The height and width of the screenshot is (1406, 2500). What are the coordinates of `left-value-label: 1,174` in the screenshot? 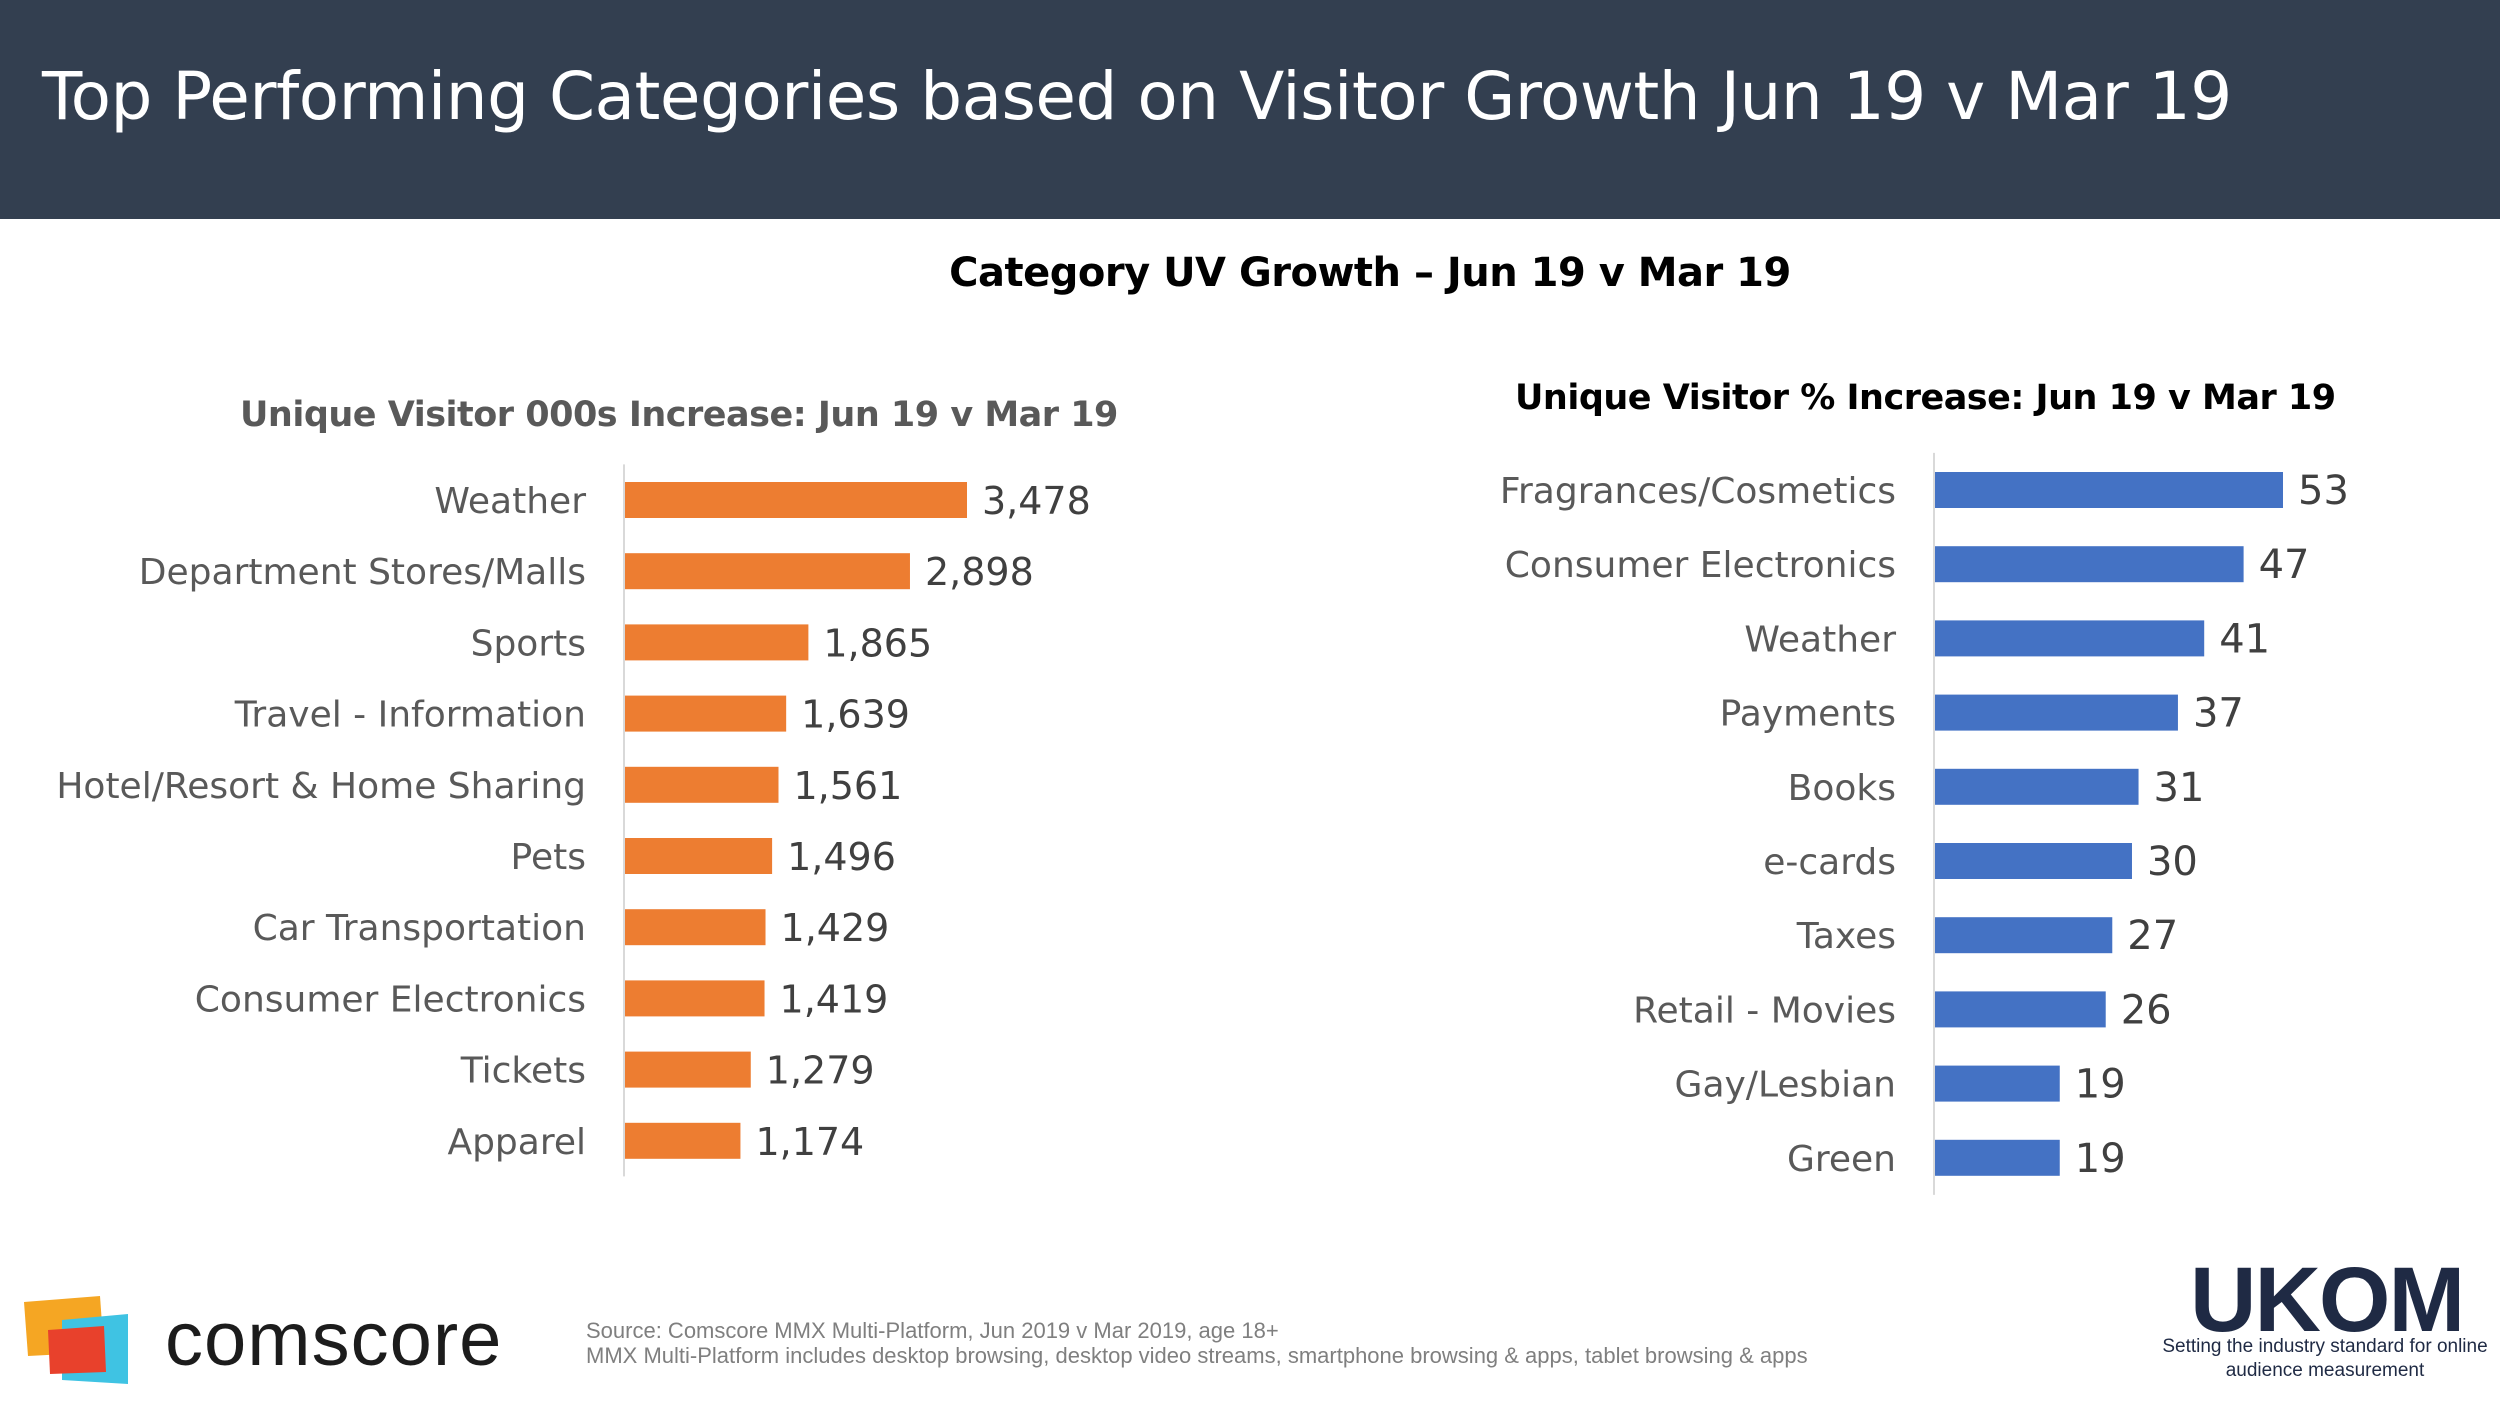 It's located at (809, 1142).